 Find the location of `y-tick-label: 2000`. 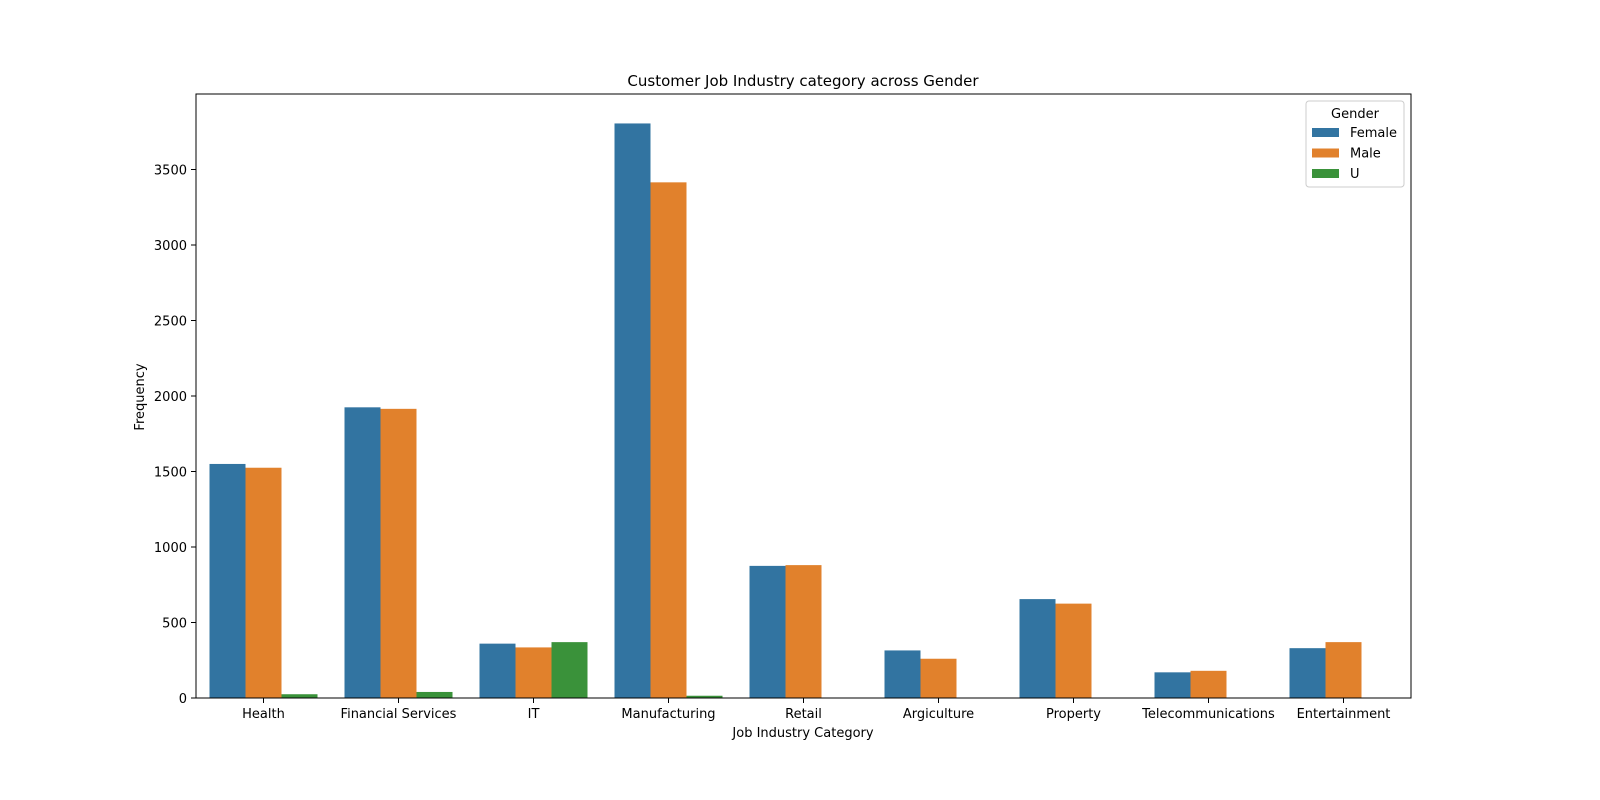

y-tick-label: 2000 is located at coordinates (170, 397).